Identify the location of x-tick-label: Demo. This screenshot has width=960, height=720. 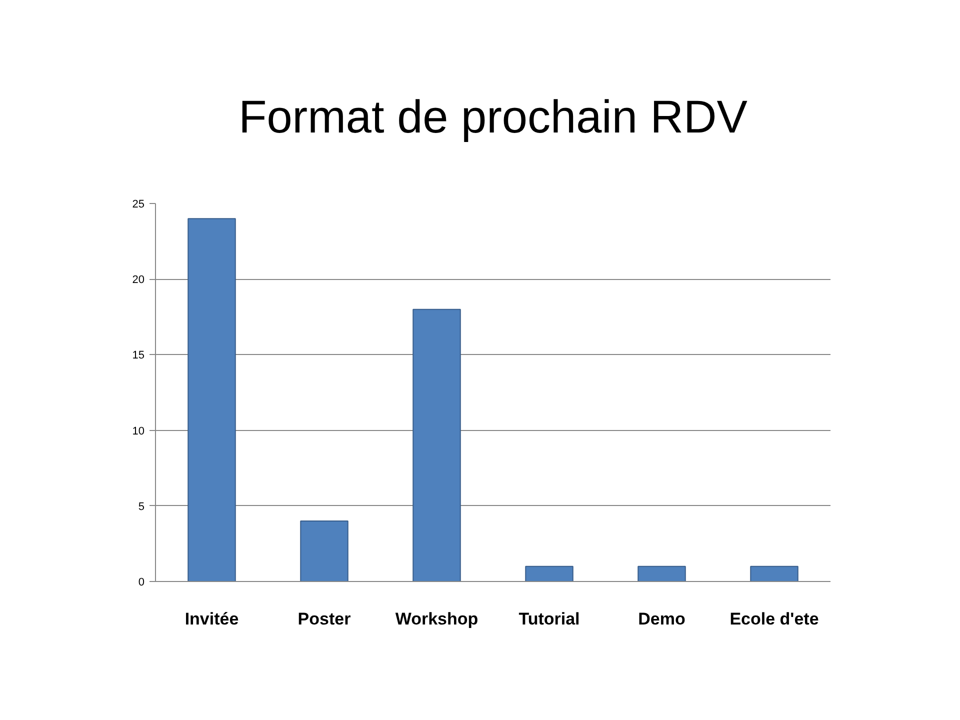
(662, 619).